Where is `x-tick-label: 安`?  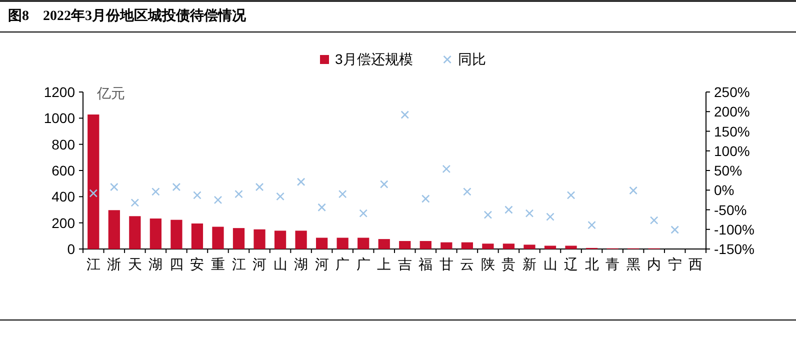 x-tick-label: 安 is located at coordinates (197, 264).